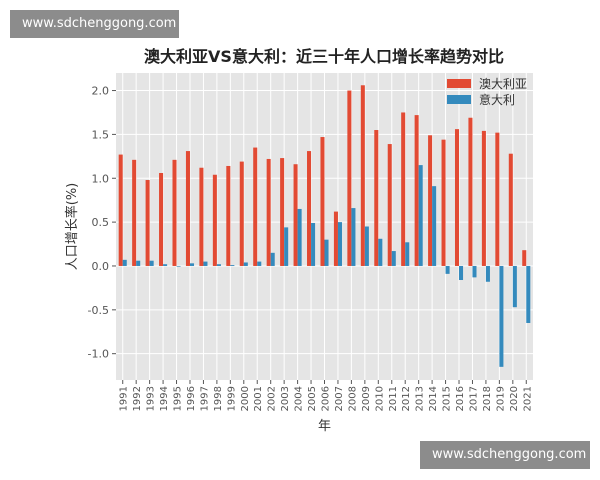  Describe the element at coordinates (339, 398) in the screenshot. I see `x-tick-label: 2007` at that location.